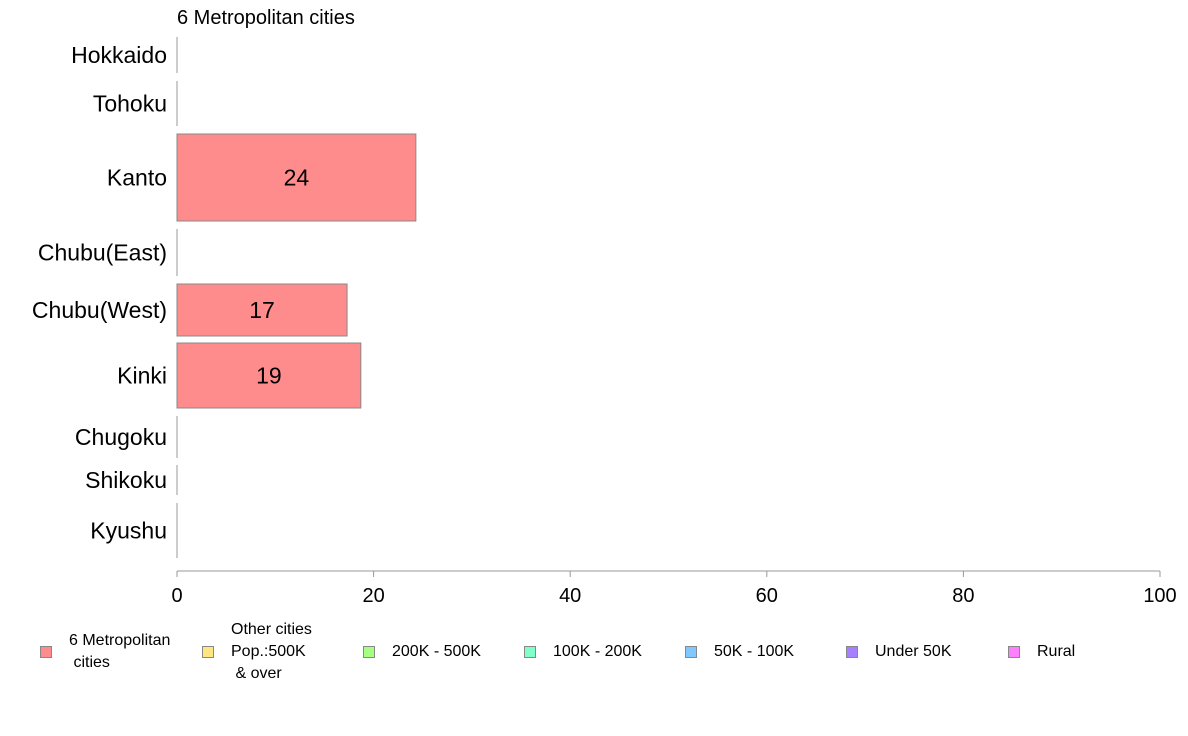 This screenshot has height=736, width=1188. I want to click on legend-item: Rural, so click(1041, 652).